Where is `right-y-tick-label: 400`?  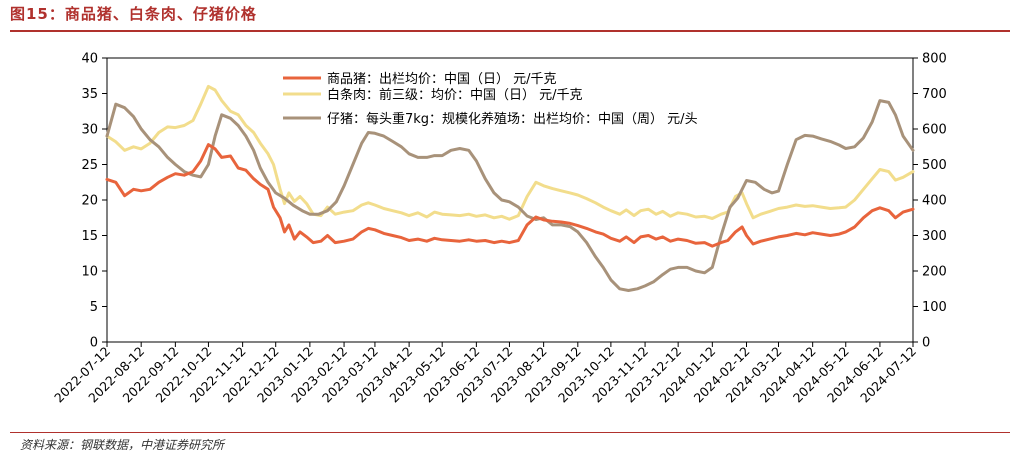
right-y-tick-label: 400 is located at coordinates (934, 201).